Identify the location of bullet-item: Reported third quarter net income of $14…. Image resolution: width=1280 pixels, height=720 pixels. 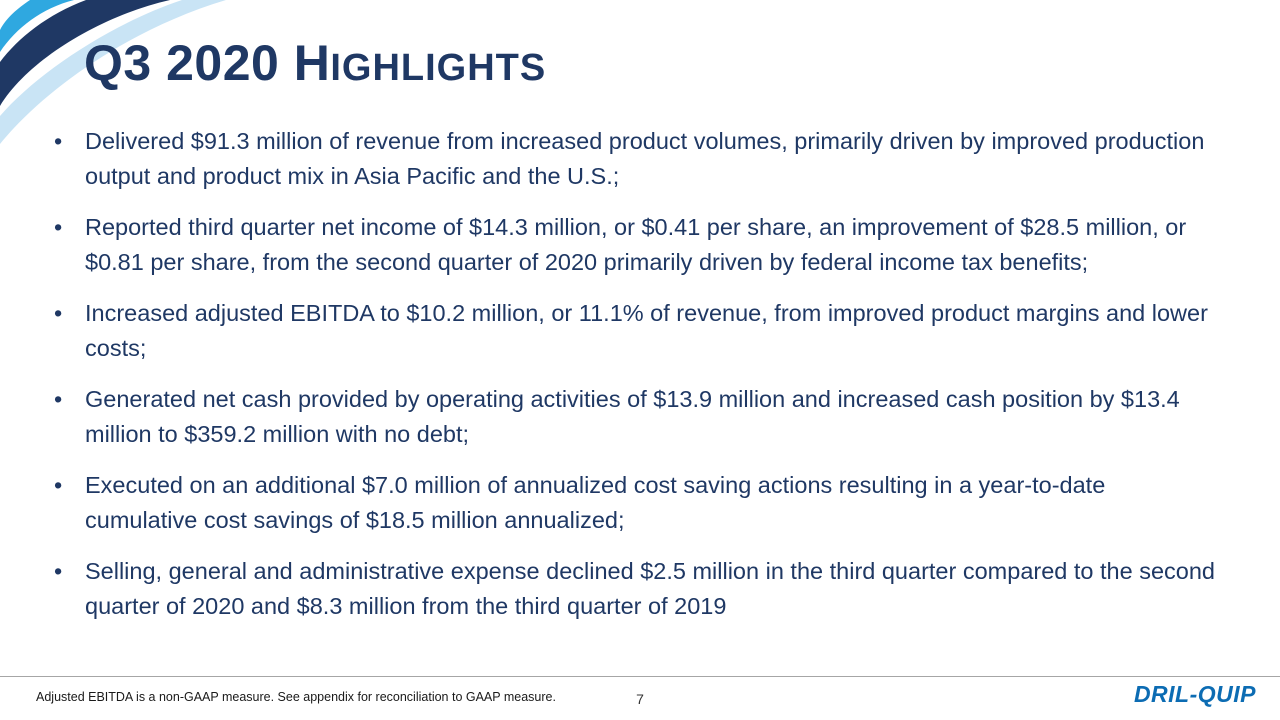
(637, 245).